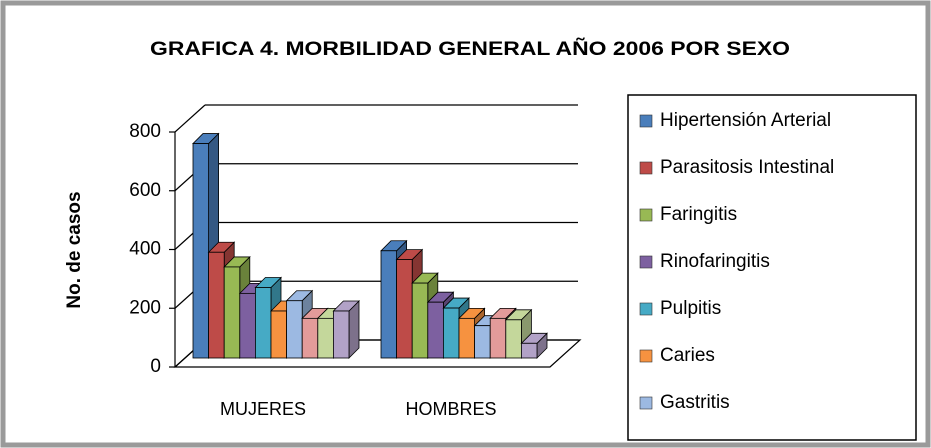 The image size is (931, 448). What do you see at coordinates (745, 120) in the screenshot?
I see `legend-label: Hipertensión Arterial` at bounding box center [745, 120].